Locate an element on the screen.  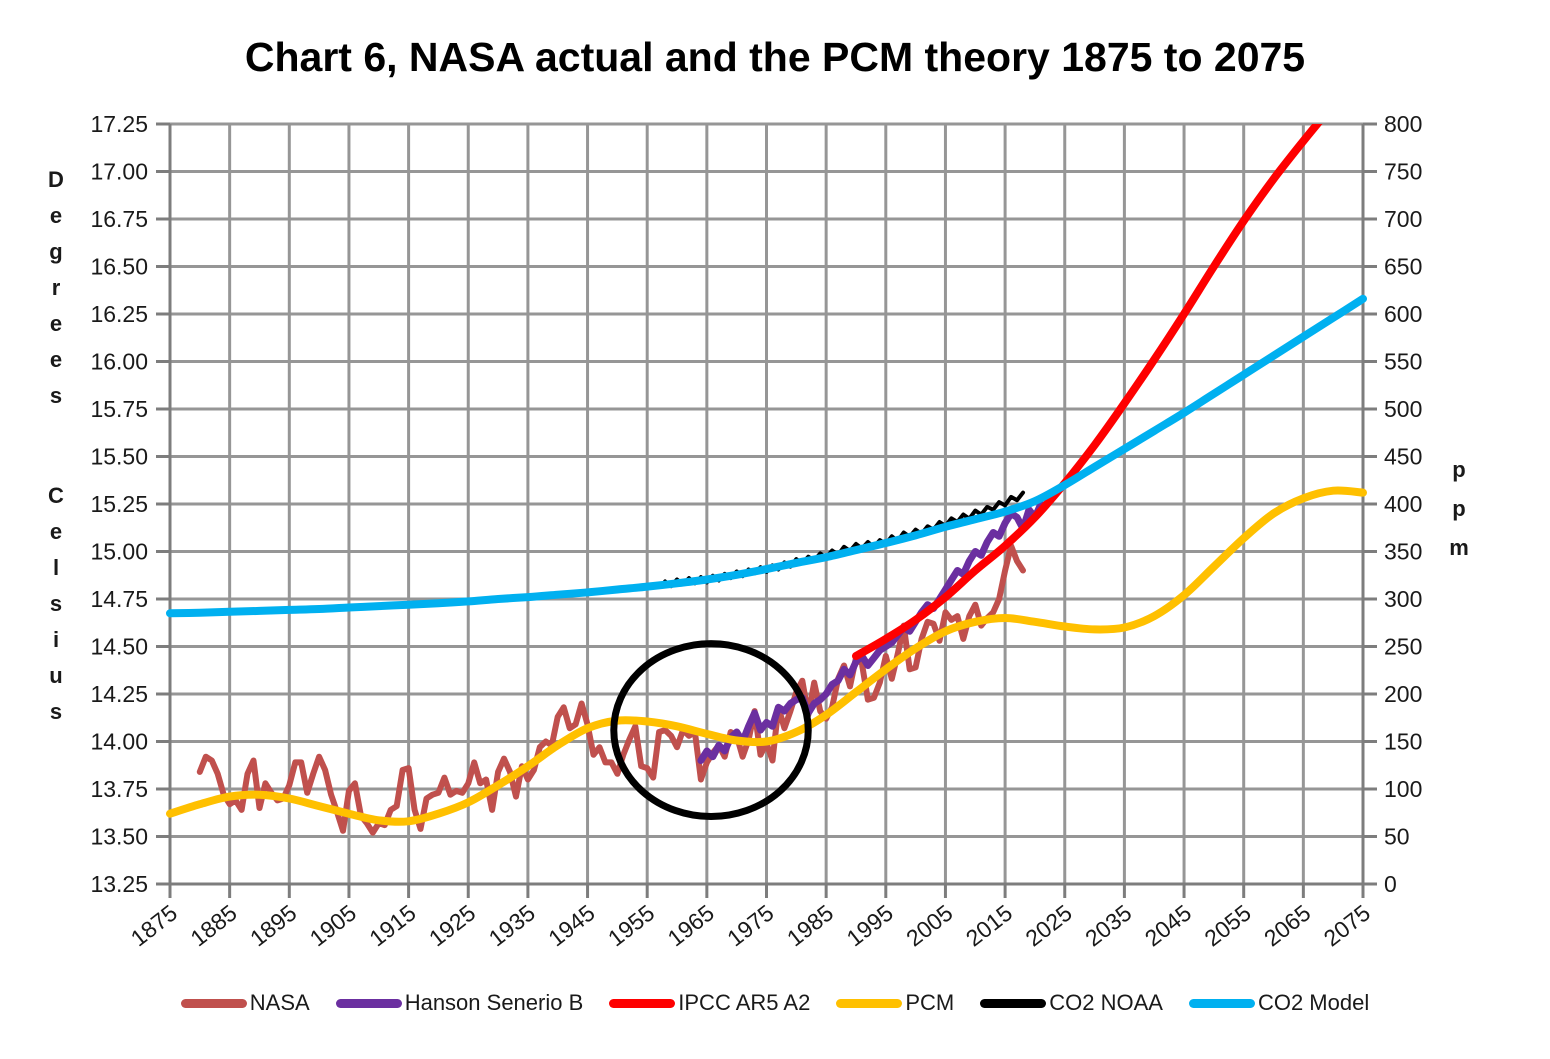
right-tick-label: 400 is located at coordinates (1403, 504).